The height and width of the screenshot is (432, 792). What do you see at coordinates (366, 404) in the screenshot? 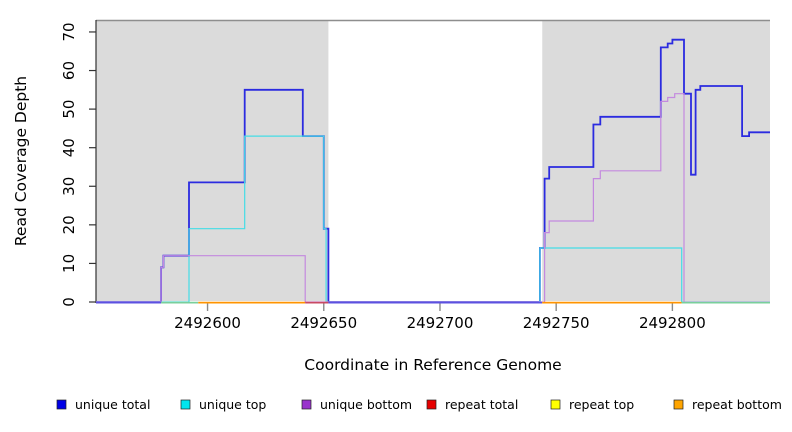
I see `legend-label: unique bottom` at bounding box center [366, 404].